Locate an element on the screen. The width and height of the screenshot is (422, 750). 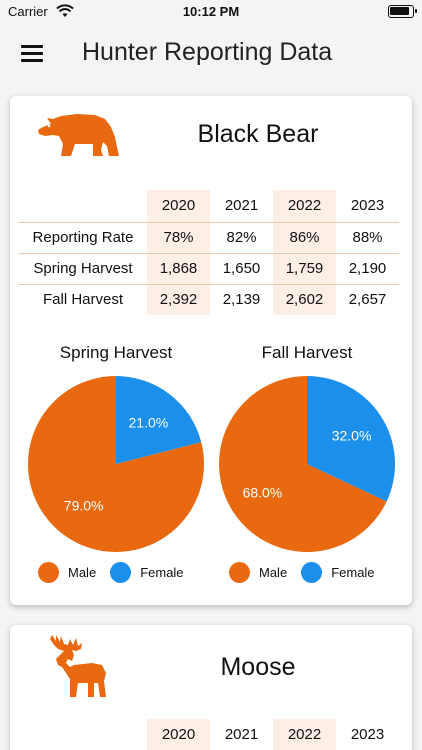
menu-icon is located at coordinates (32, 53).